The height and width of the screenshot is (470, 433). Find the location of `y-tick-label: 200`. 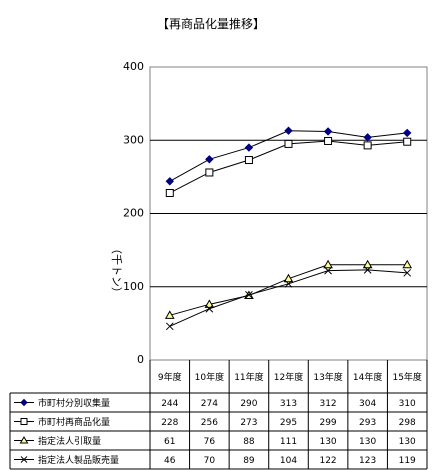

y-tick-label: 200 is located at coordinates (133, 213).